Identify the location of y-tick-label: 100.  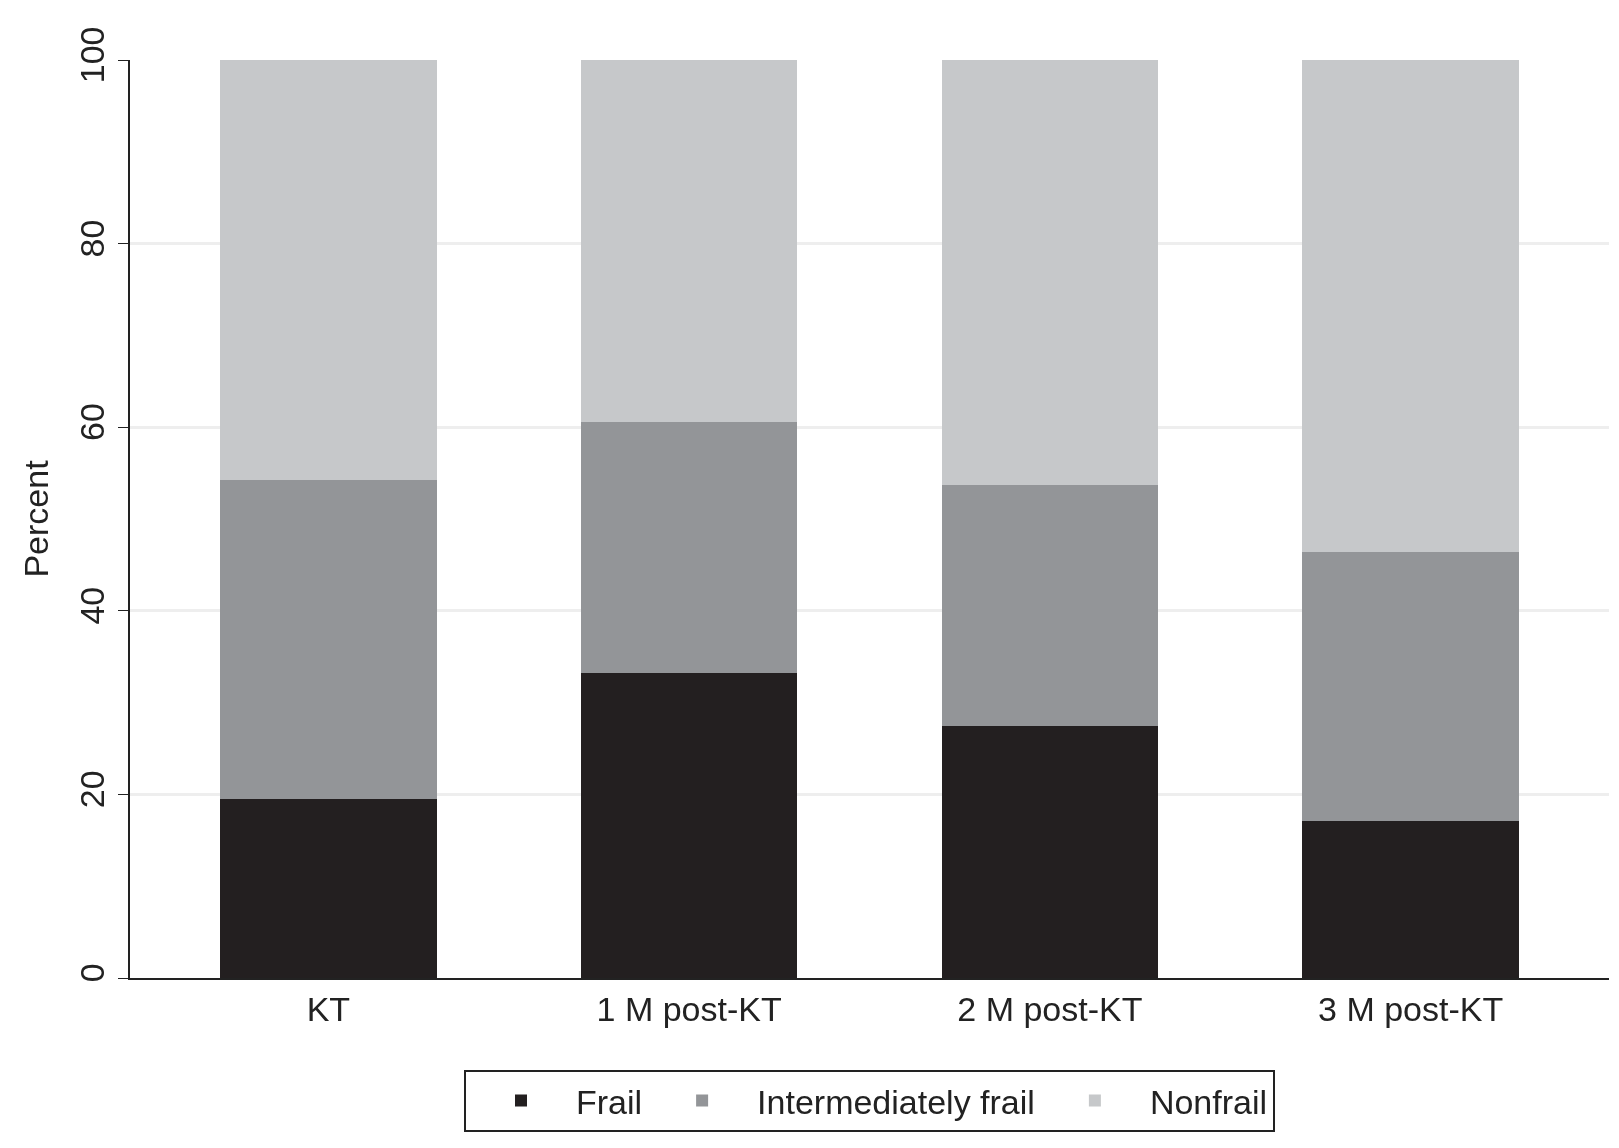
(92, 55).